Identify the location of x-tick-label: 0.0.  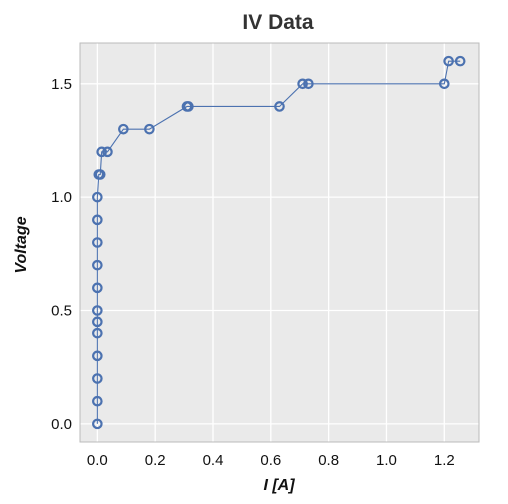
(97, 460).